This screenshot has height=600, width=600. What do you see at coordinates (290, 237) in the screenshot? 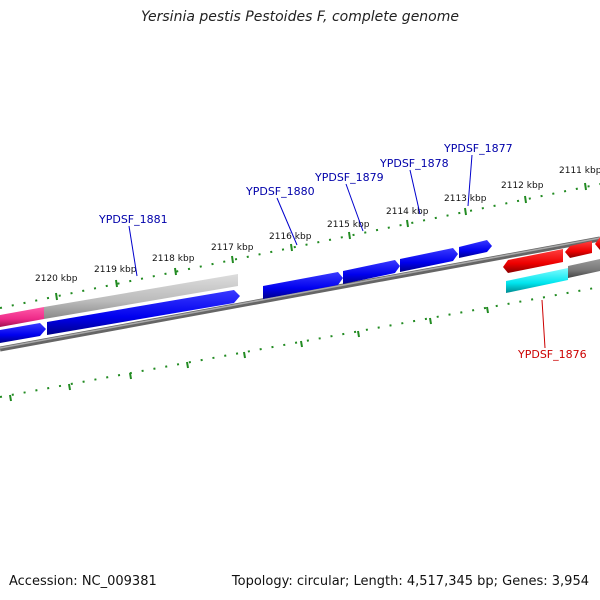
I see `ruler-label: 2116 kbp` at bounding box center [290, 237].